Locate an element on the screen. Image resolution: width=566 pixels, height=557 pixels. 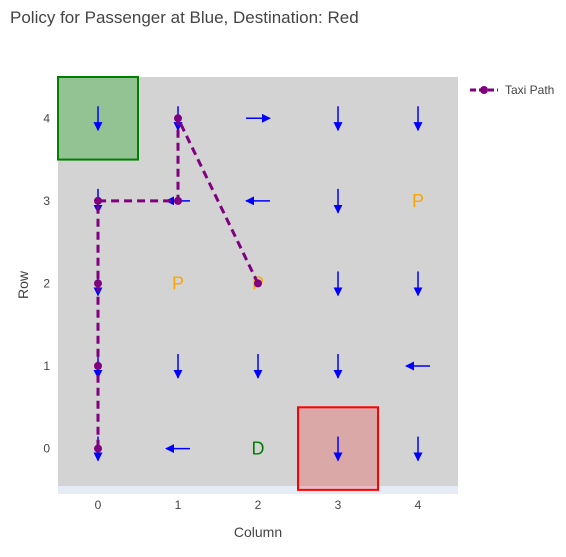
x-tick-label: 4 is located at coordinates (418, 505).